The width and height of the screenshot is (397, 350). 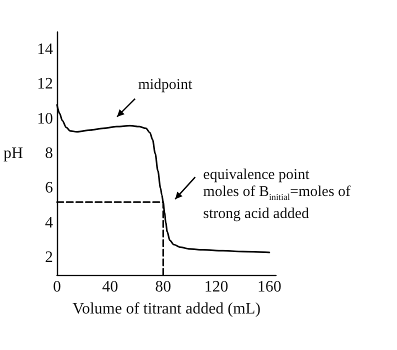 I want to click on annotation: midpoint, so click(x=165, y=85).